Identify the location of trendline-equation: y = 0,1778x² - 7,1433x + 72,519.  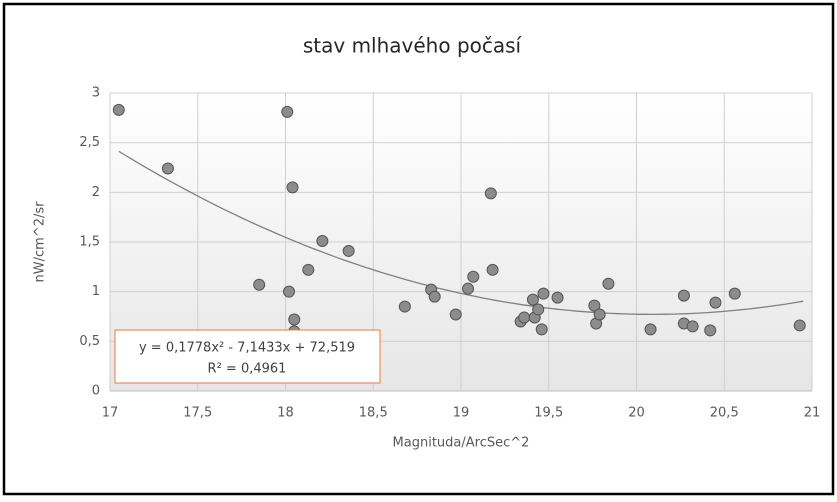
(247, 348).